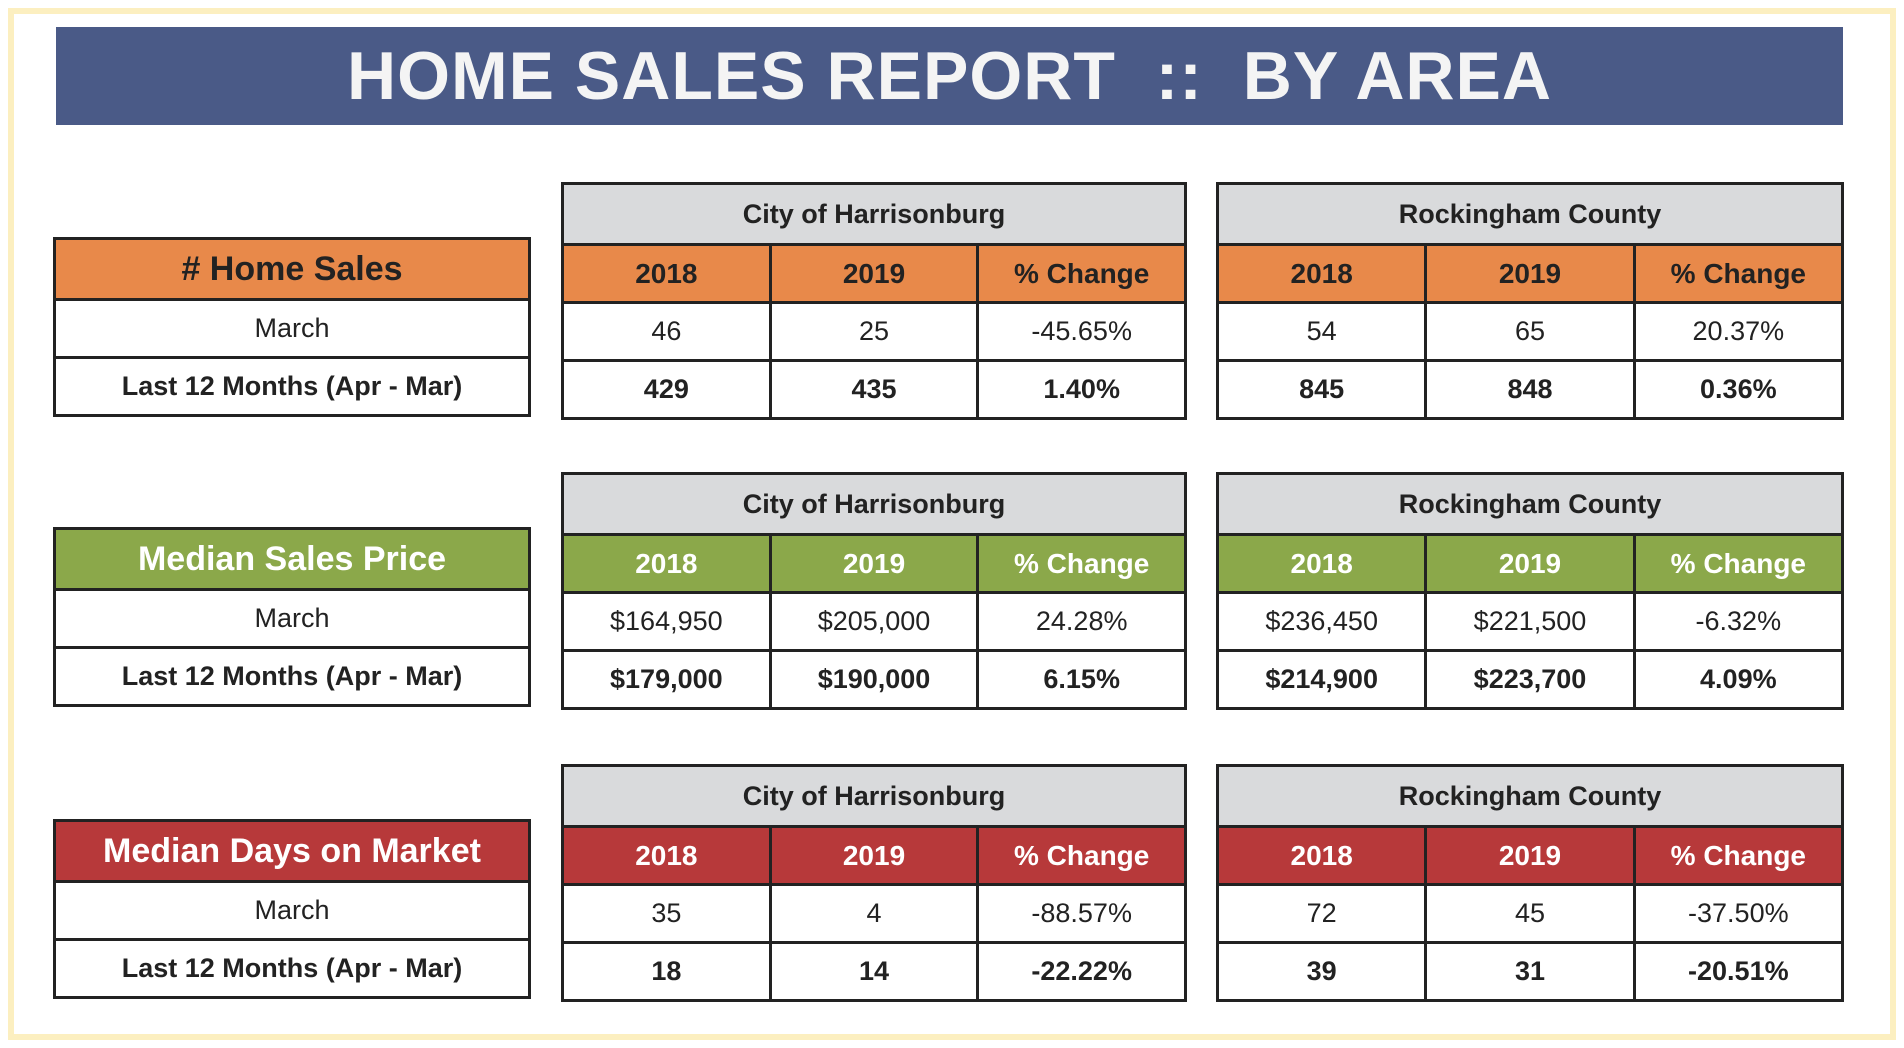  I want to click on table-cell: -20.51%, so click(1736, 971).